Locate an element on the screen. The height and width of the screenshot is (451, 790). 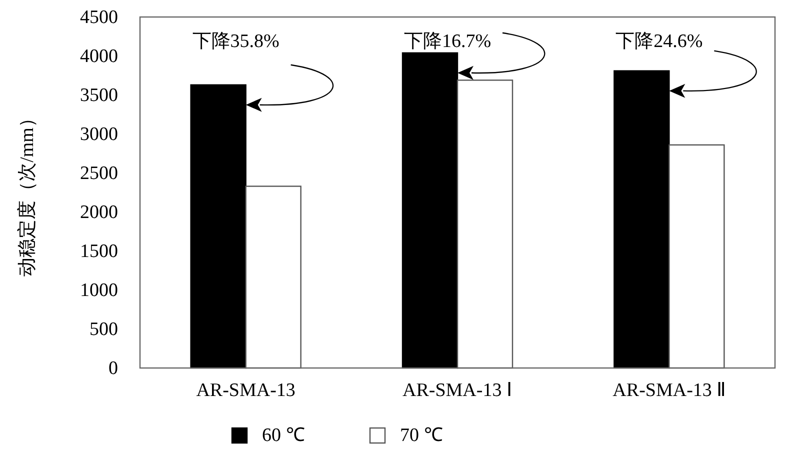
y-tick-label: 500 is located at coordinates (104, 329).